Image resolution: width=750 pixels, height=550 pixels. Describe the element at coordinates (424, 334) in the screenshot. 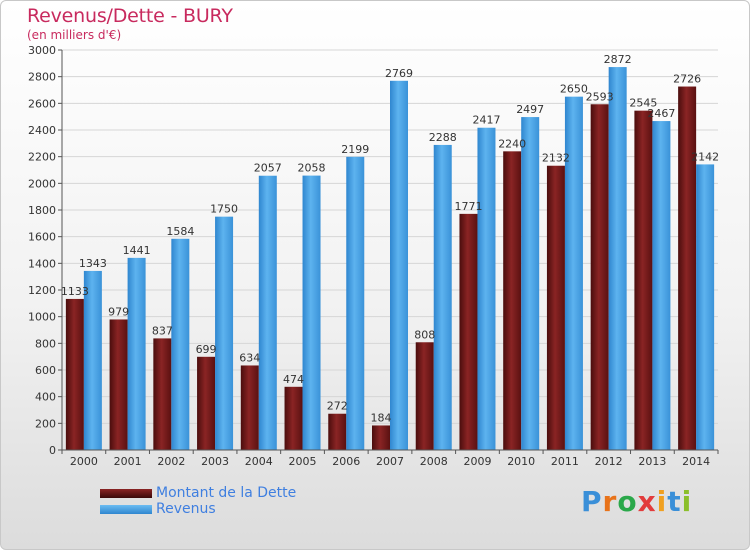

I see `data-label-dette: 808` at that location.